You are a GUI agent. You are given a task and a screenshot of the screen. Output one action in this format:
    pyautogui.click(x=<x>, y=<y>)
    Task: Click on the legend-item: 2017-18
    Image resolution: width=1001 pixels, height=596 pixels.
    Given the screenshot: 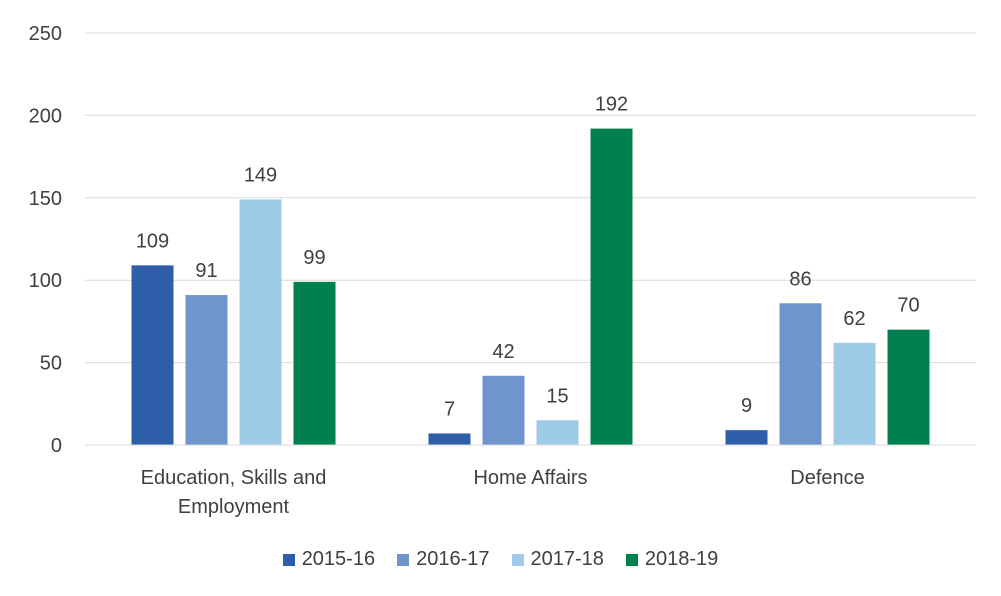 What is the action you would take?
    pyautogui.click(x=557, y=559)
    